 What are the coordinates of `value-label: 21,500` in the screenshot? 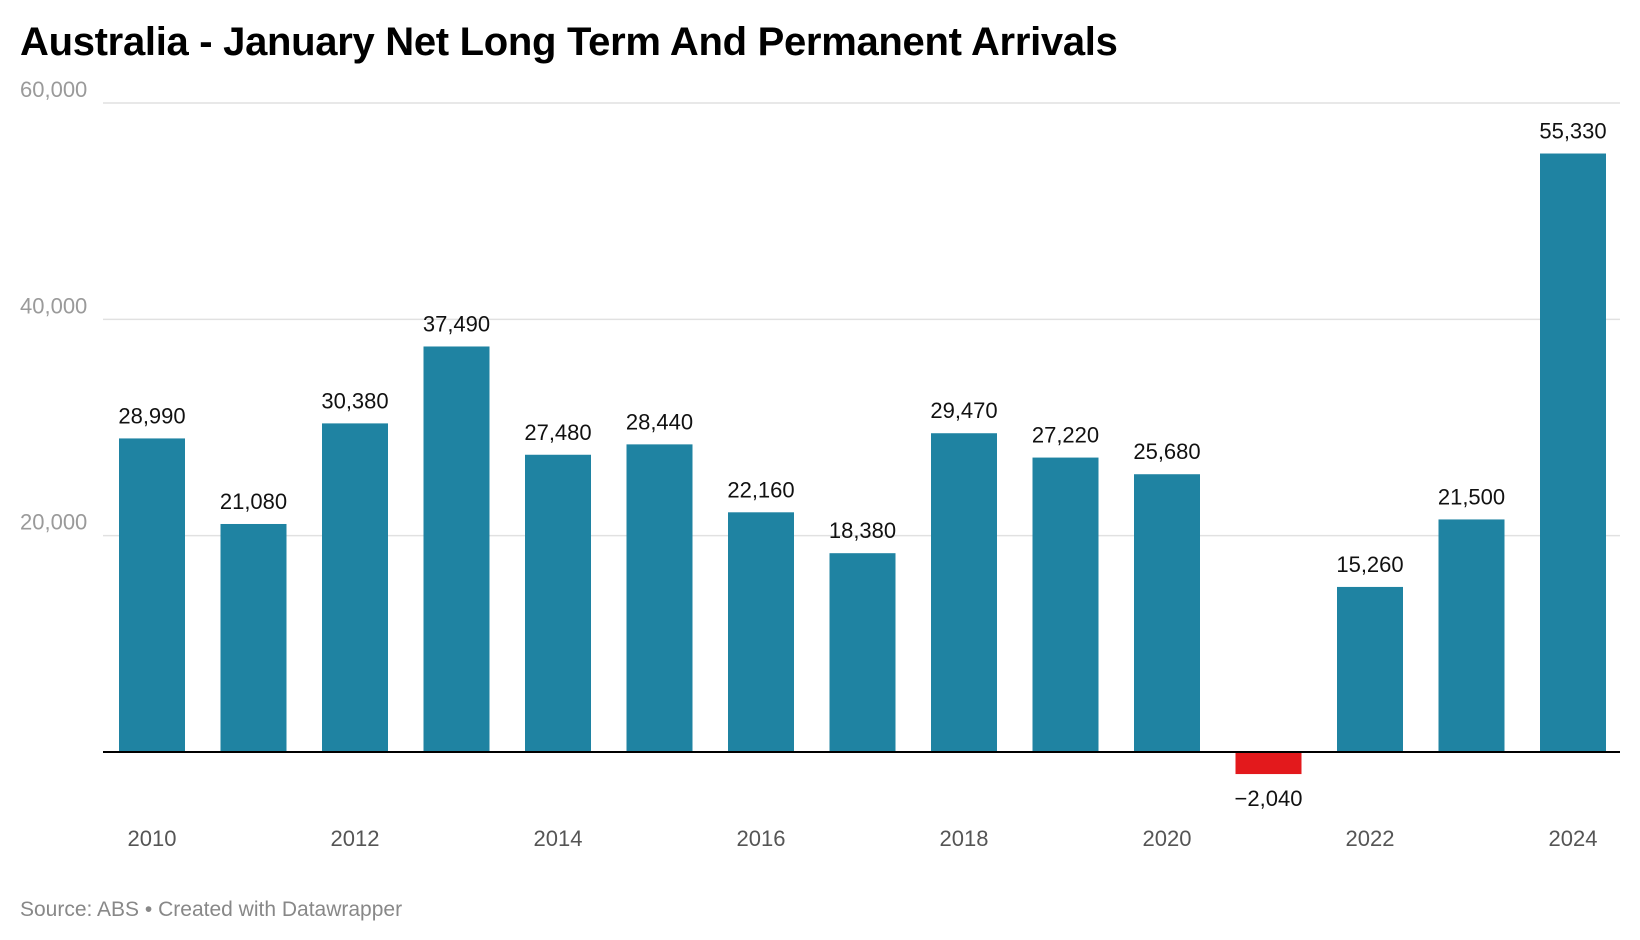 It's located at (1471, 496).